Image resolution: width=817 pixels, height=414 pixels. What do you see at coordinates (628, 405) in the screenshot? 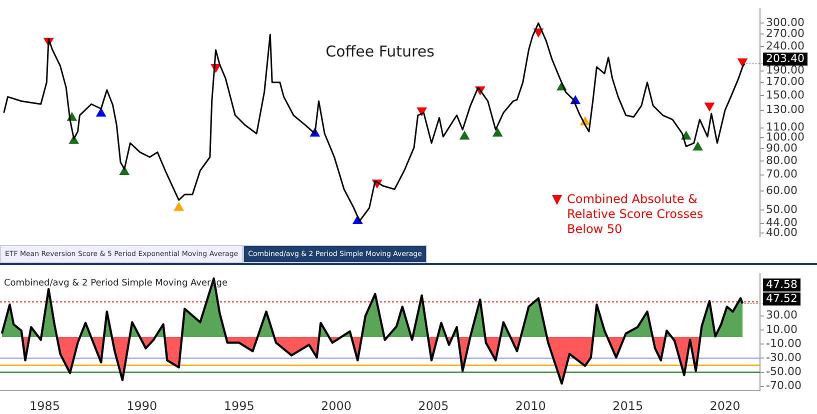
I see `x-tick-label: 2015` at bounding box center [628, 405].